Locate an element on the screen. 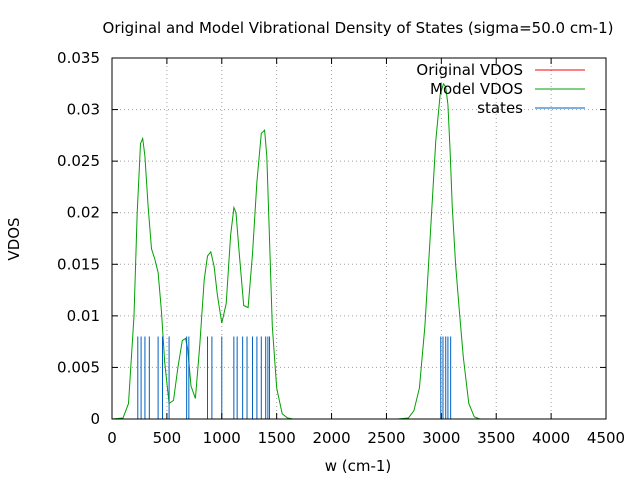 The width and height of the screenshot is (640, 480). x-tick-labels: 0 500 1000 1500 2000 2500 3000 3500 4000 4500 is located at coordinates (366, 438).